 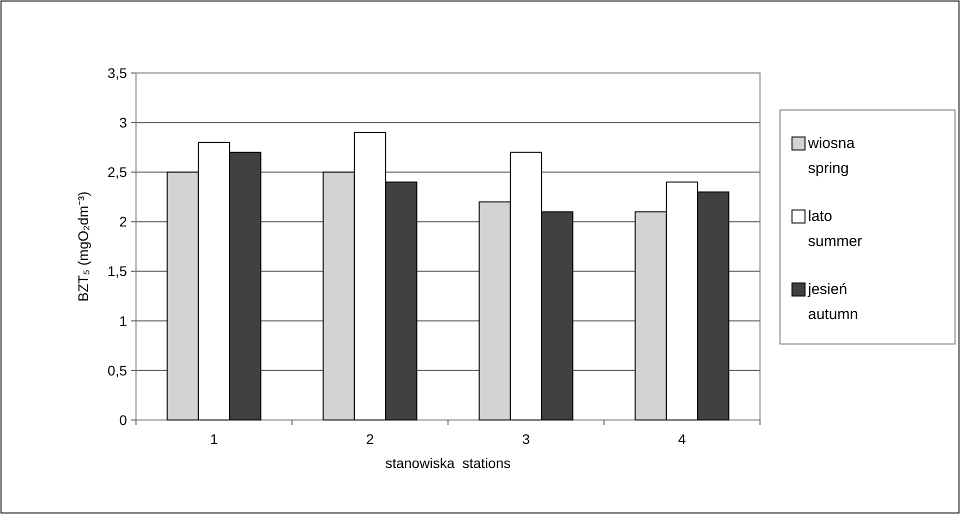 I want to click on legend-label: jesień autumn, so click(x=832, y=302).